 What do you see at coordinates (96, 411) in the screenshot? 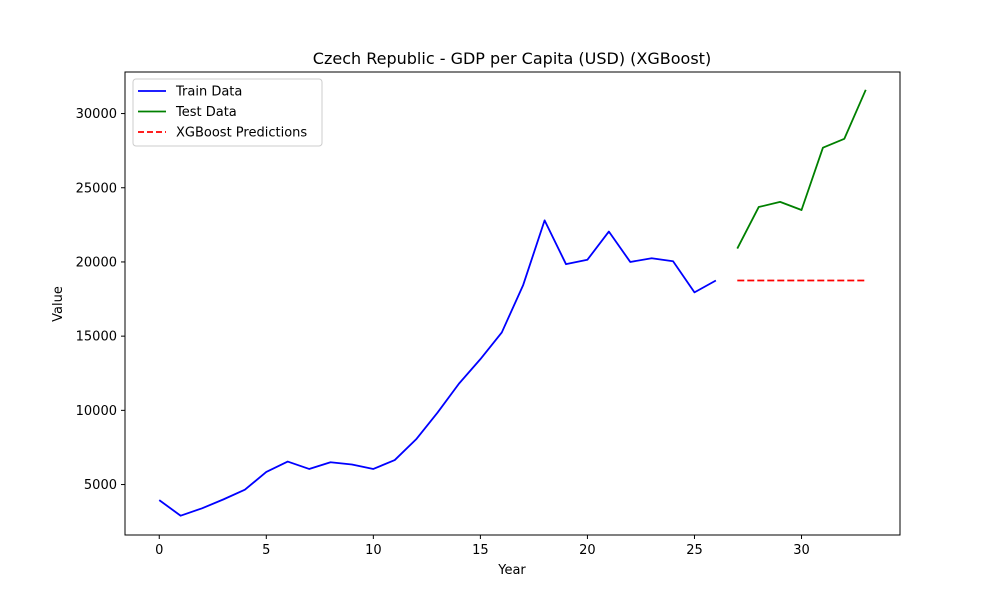
I see `y-tick-label: 10000` at bounding box center [96, 411].